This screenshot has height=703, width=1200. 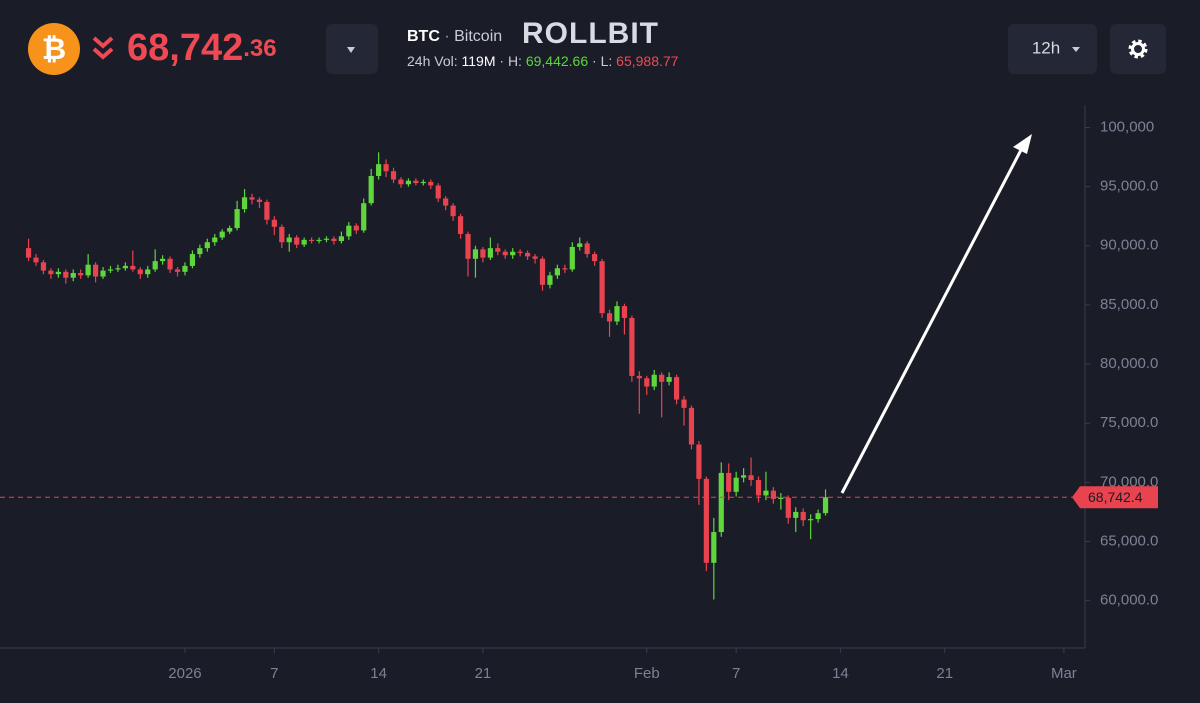 I want to click on y-tick-label: 70,000.0, so click(x=1129, y=481).